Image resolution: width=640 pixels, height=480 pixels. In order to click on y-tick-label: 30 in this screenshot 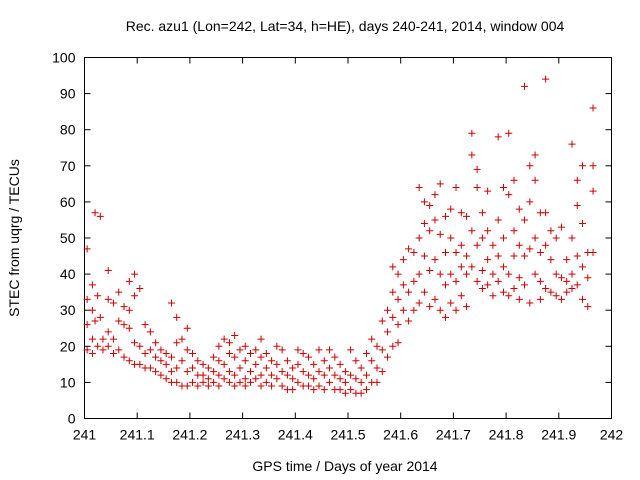, I will do `click(68, 310)`.